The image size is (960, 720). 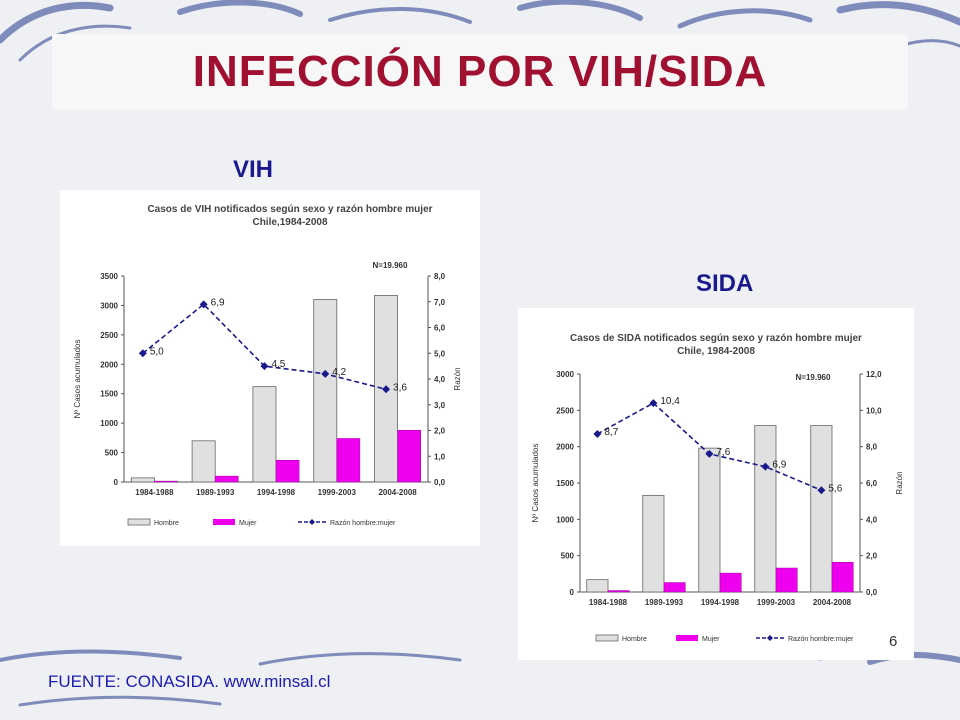 I want to click on chart-subtitle: Chile, 1984-2008, so click(x=716, y=351).